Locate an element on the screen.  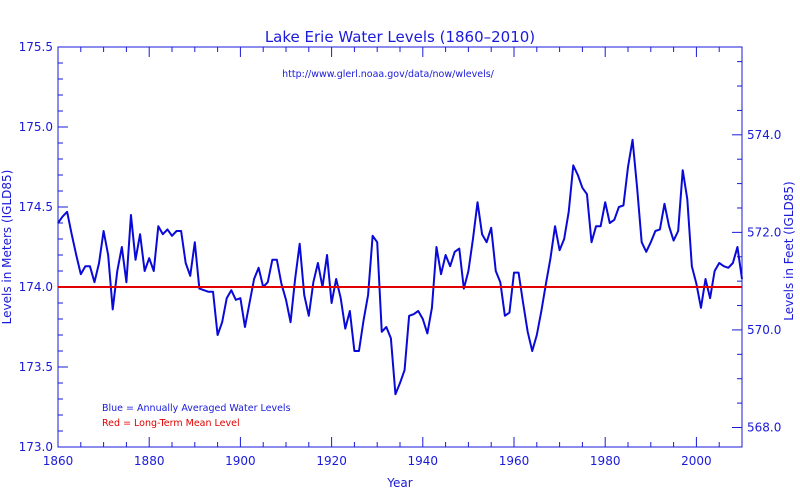
y-tick-label-left: 173.0 is located at coordinates (36, 447).